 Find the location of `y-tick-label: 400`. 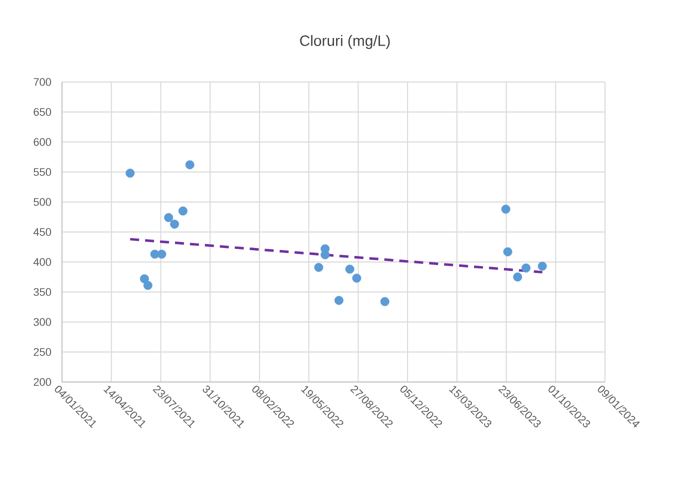

y-tick-label: 400 is located at coordinates (42, 262).